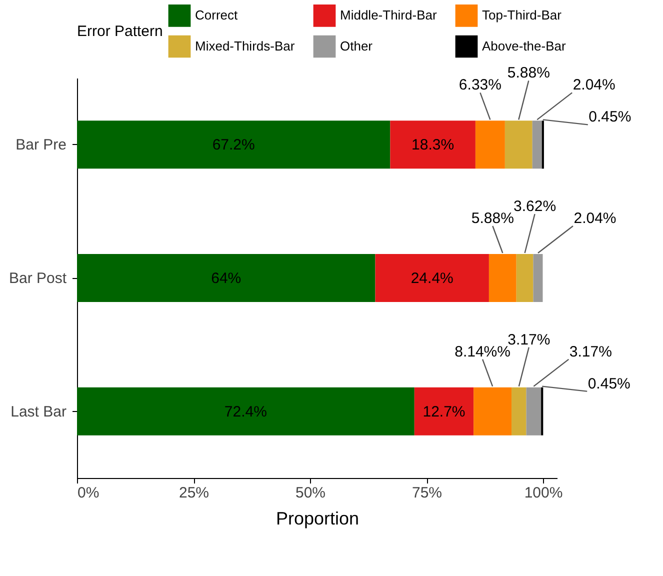 Image resolution: width=663 pixels, height=576 pixels. I want to click on legend-label: Mixed-Thirds-Bar, so click(245, 46).